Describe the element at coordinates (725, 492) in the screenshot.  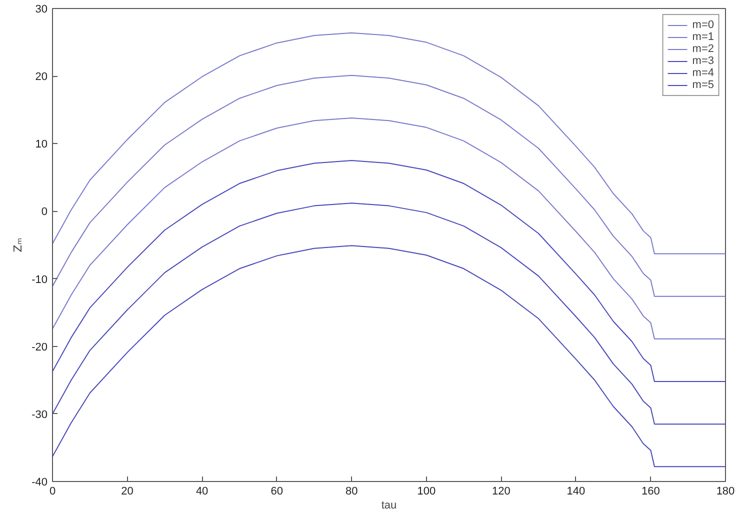
I see `x-tick-label: 180` at that location.